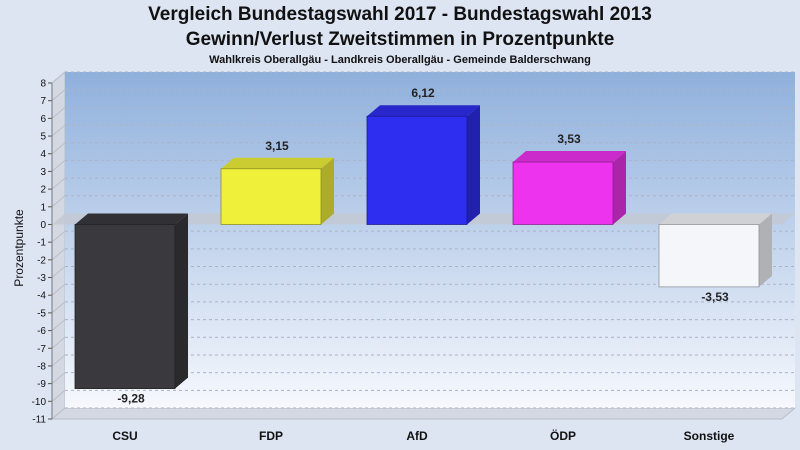 The image size is (800, 450). I want to click on y-tick-label: -10, so click(39, 402).